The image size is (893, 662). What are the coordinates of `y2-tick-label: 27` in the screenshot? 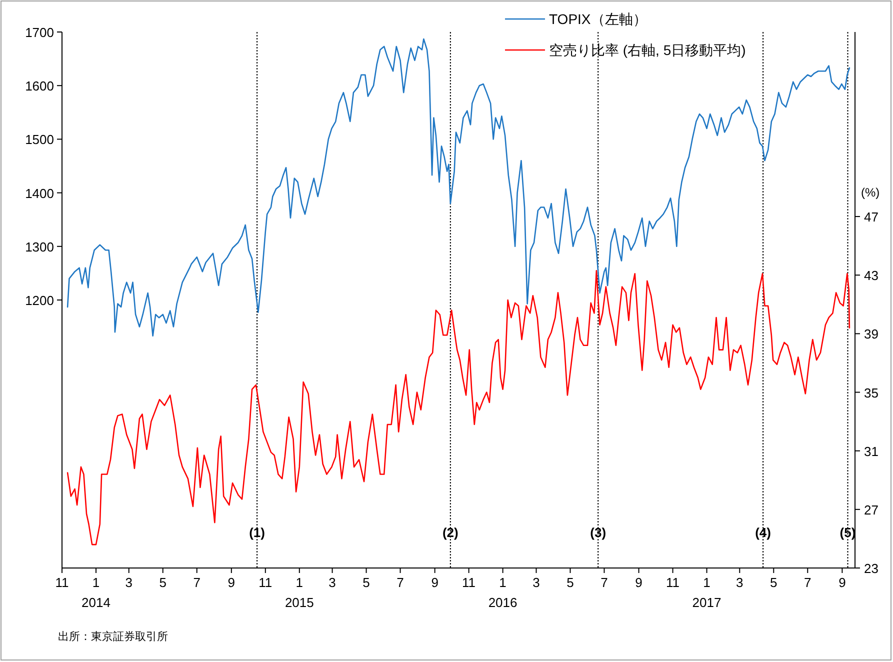 It's located at (871, 510).